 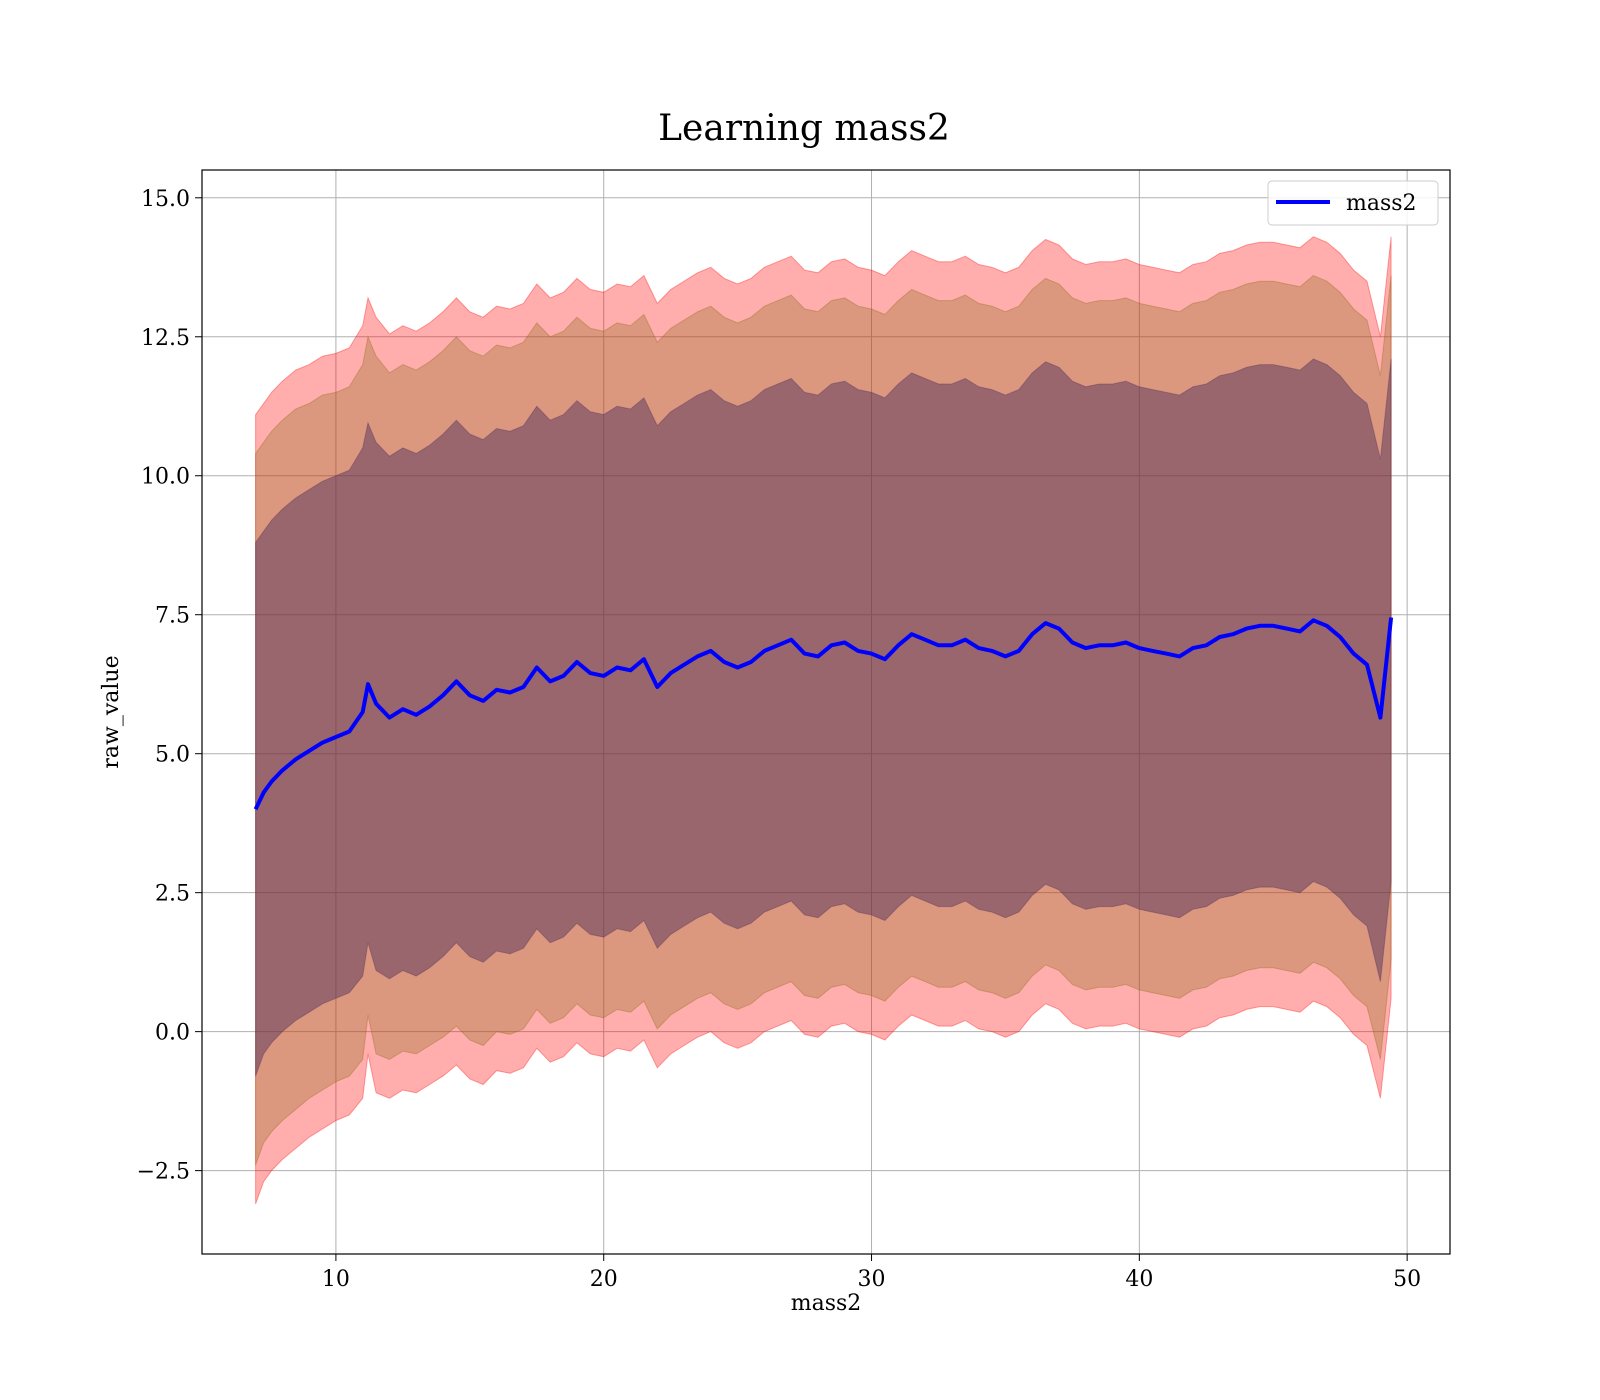 What do you see at coordinates (872, 1279) in the screenshot?
I see `x-tick-label: 30` at bounding box center [872, 1279].